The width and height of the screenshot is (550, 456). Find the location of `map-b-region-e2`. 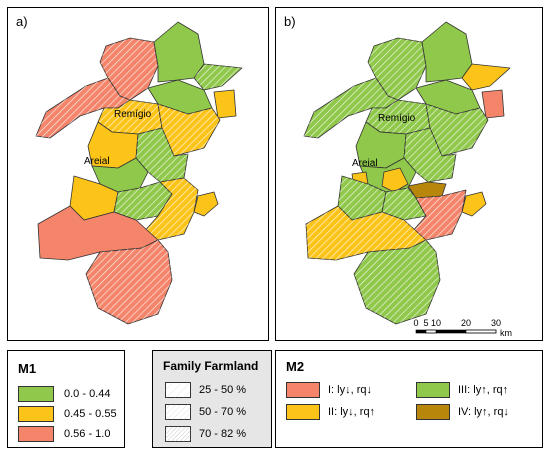

map-b-region-e2 is located at coordinates (493, 104).